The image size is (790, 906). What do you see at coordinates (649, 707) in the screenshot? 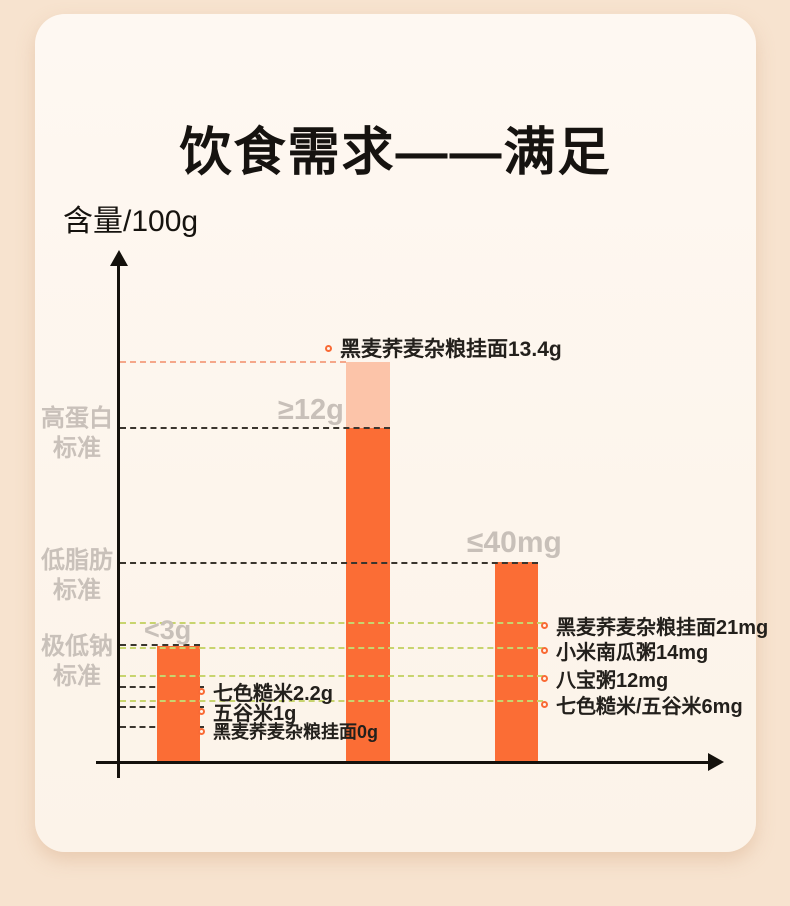
I see `data-label-text: 七色糙米/五谷米6mg` at bounding box center [649, 707].